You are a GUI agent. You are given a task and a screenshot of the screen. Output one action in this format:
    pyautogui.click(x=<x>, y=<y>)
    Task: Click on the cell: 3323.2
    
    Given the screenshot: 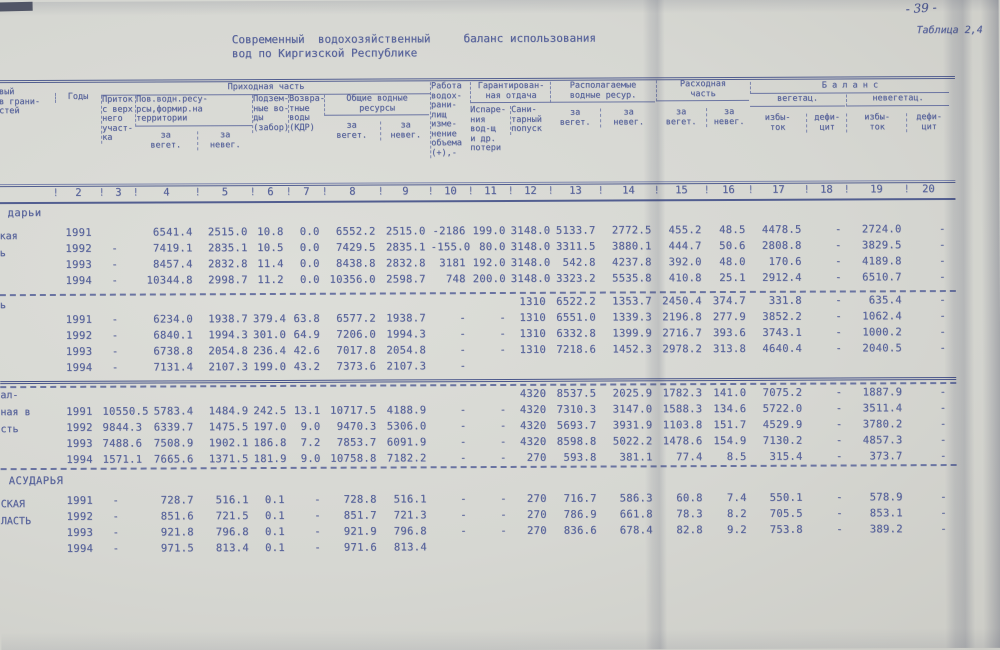 What is the action you would take?
    pyautogui.click(x=576, y=278)
    